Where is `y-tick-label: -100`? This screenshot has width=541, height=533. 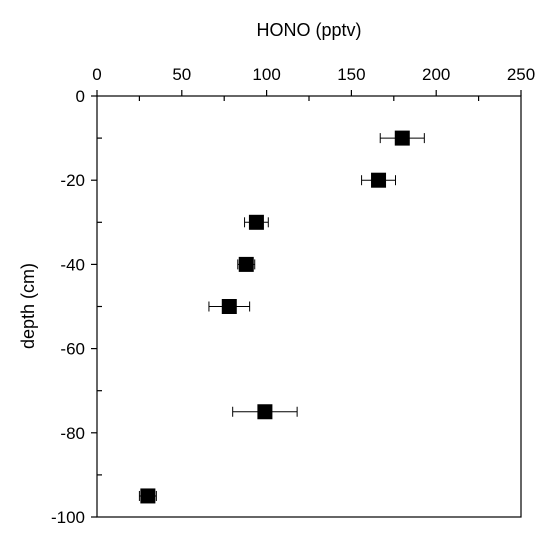
y-tick-label: -100 is located at coordinates (68, 517).